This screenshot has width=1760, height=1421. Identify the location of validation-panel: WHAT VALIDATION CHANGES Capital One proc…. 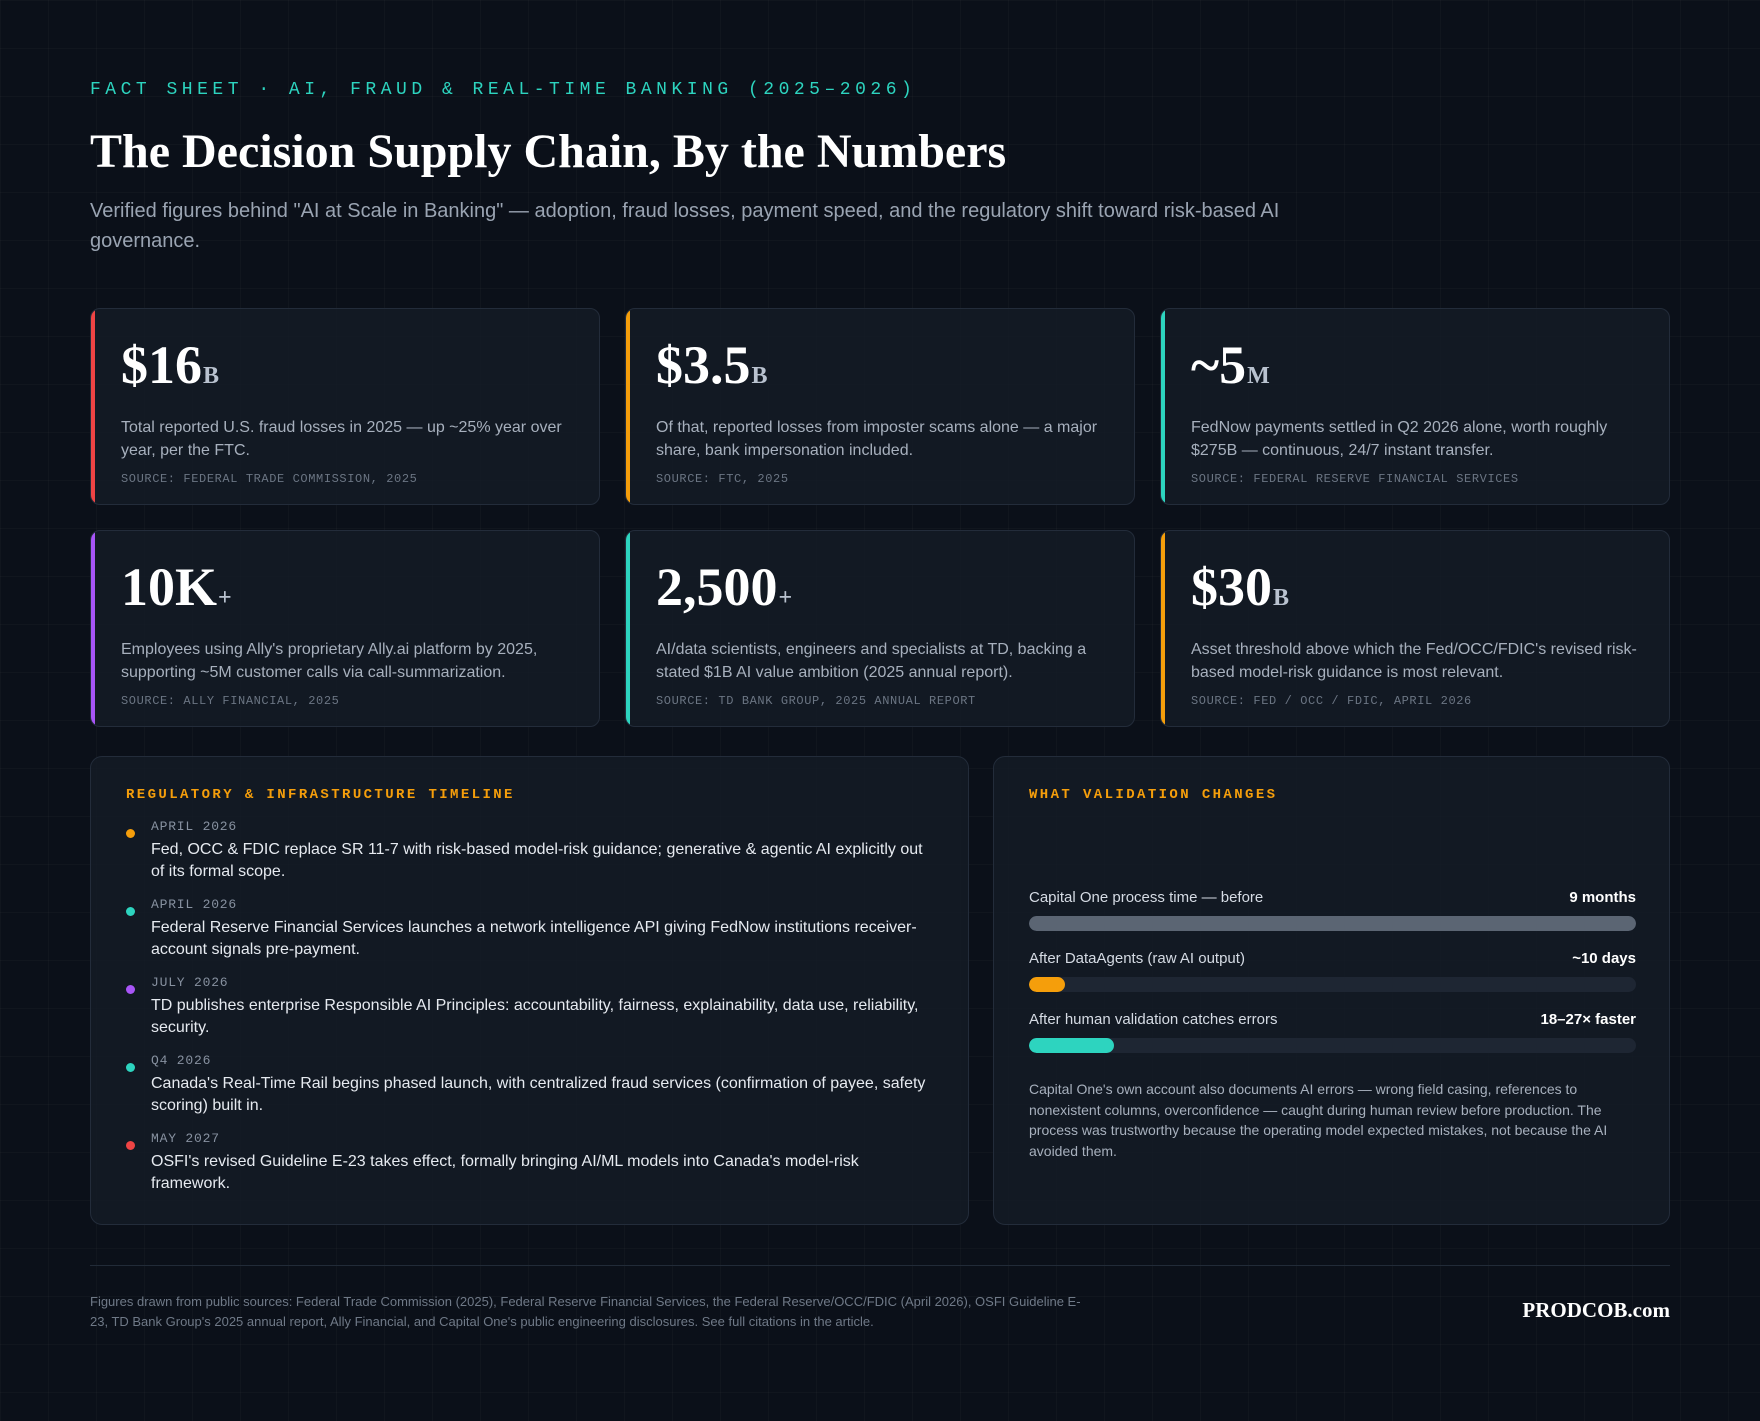
(1331, 990).